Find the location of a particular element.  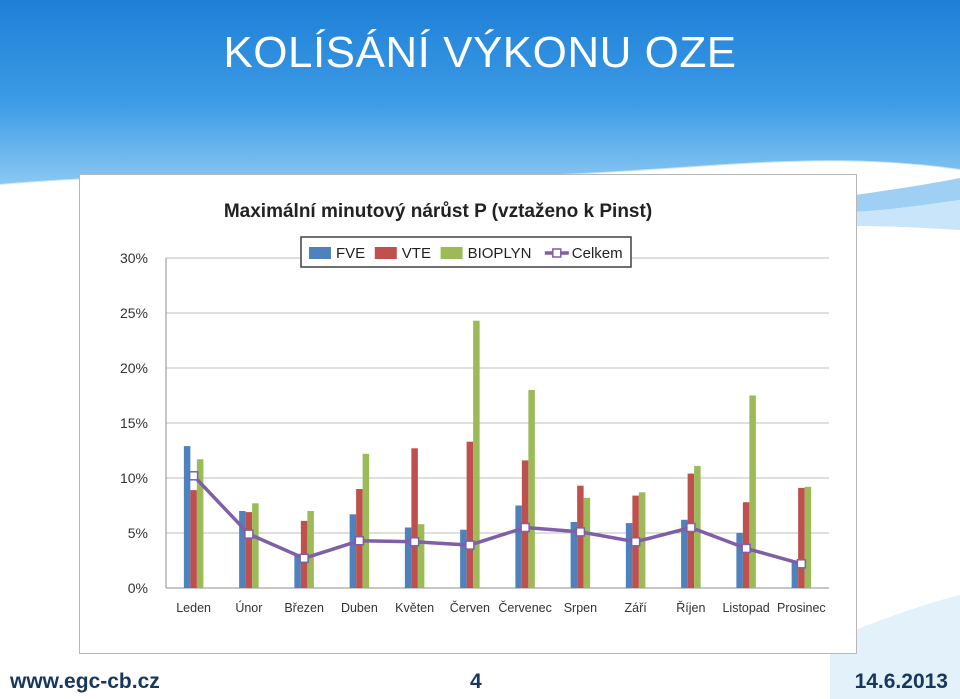

slide-title: KOLÍSÁNÍ VÝKONU OZE is located at coordinates (480, 52).